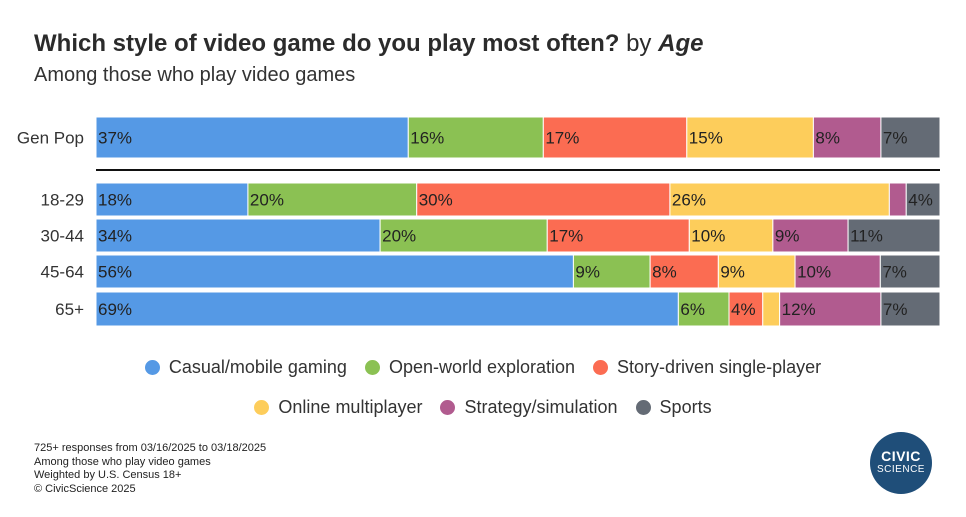 Image resolution: width=966 pixels, height=517 pixels. What do you see at coordinates (601, 367) in the screenshot?
I see `legend-swatch-story-driven-single-player` at bounding box center [601, 367].